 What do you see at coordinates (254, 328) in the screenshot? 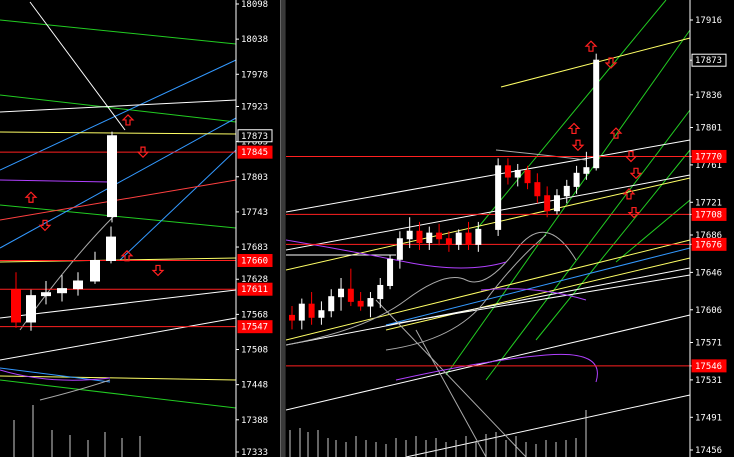
I see `svg-text: 17547` at bounding box center [254, 328].